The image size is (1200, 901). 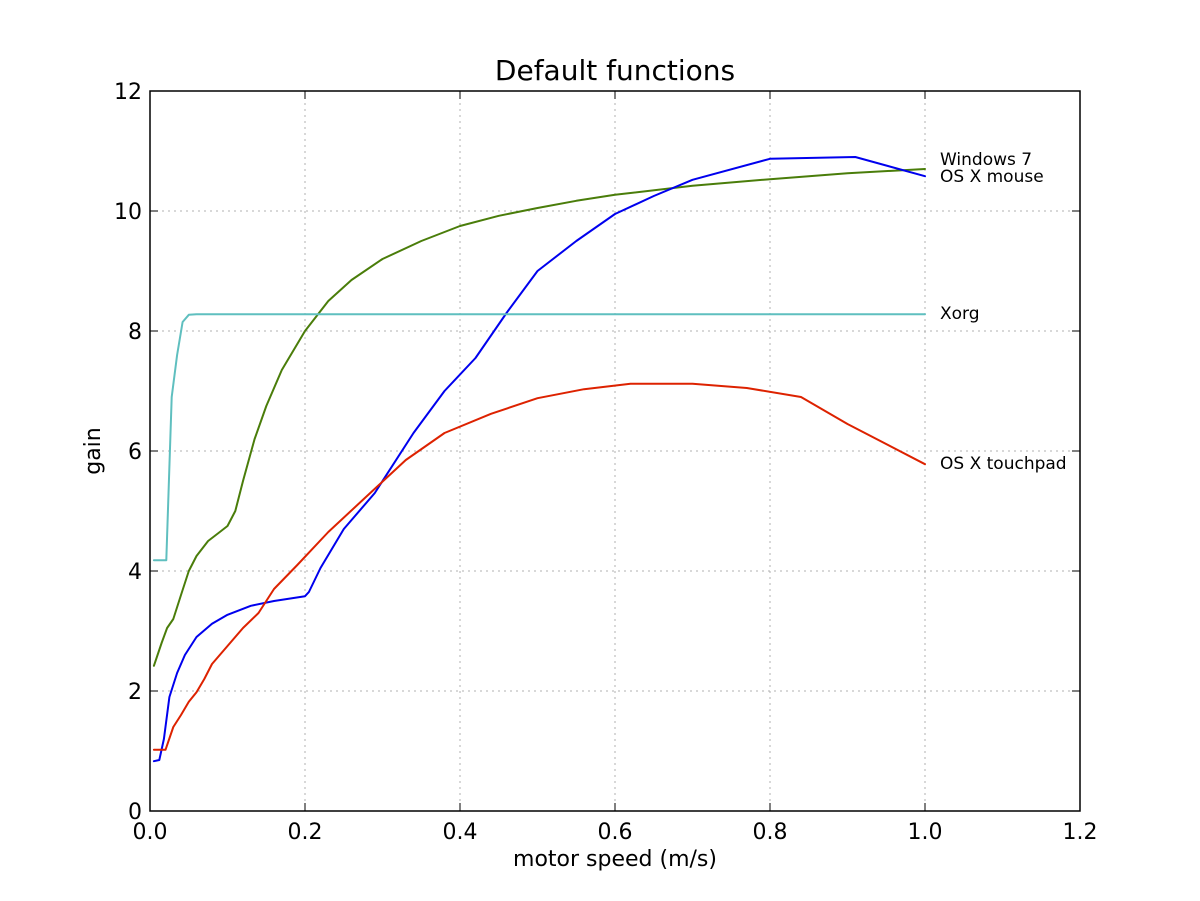 I want to click on y-tick-label: 12, so click(x=128, y=92).